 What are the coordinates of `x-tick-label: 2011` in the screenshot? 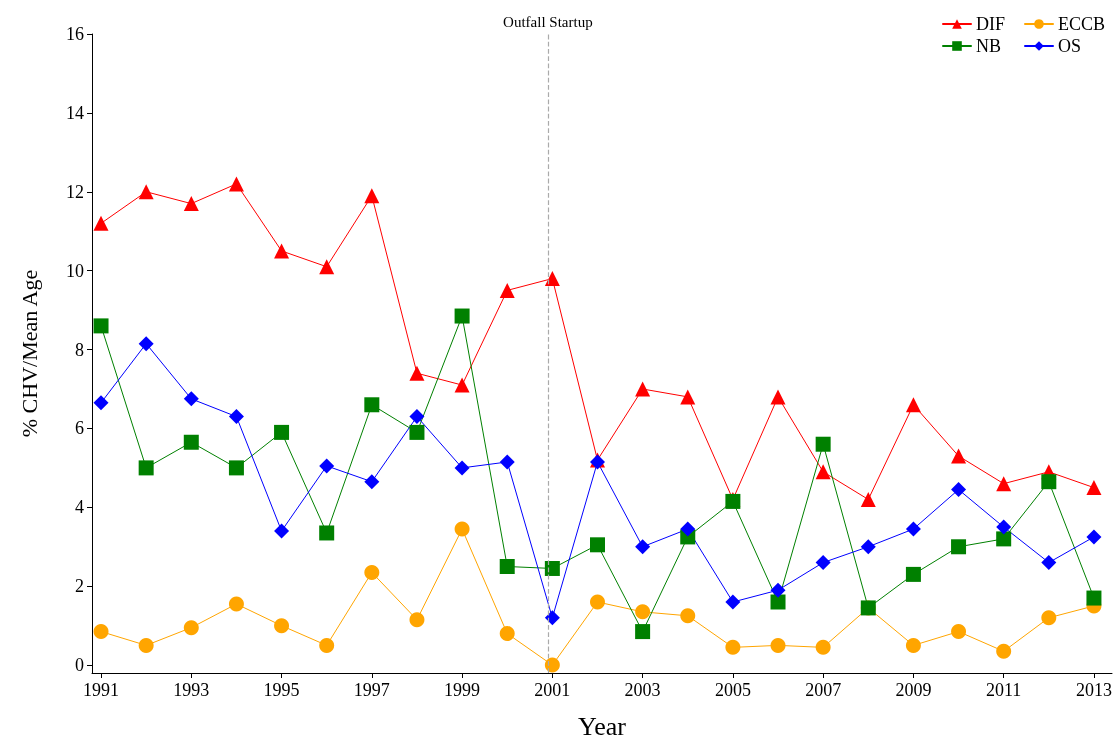 It's located at (1004, 690).